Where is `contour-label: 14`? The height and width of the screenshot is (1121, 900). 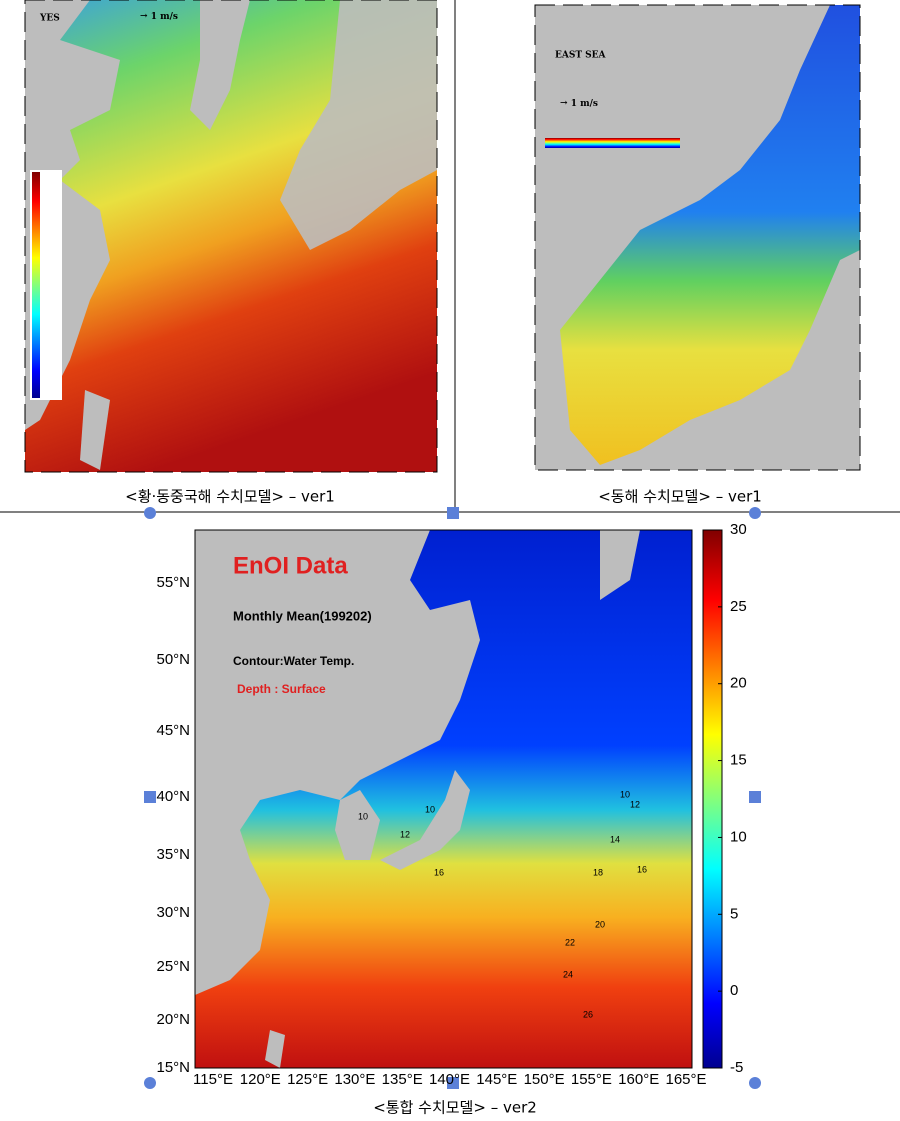 contour-label: 14 is located at coordinates (615, 839).